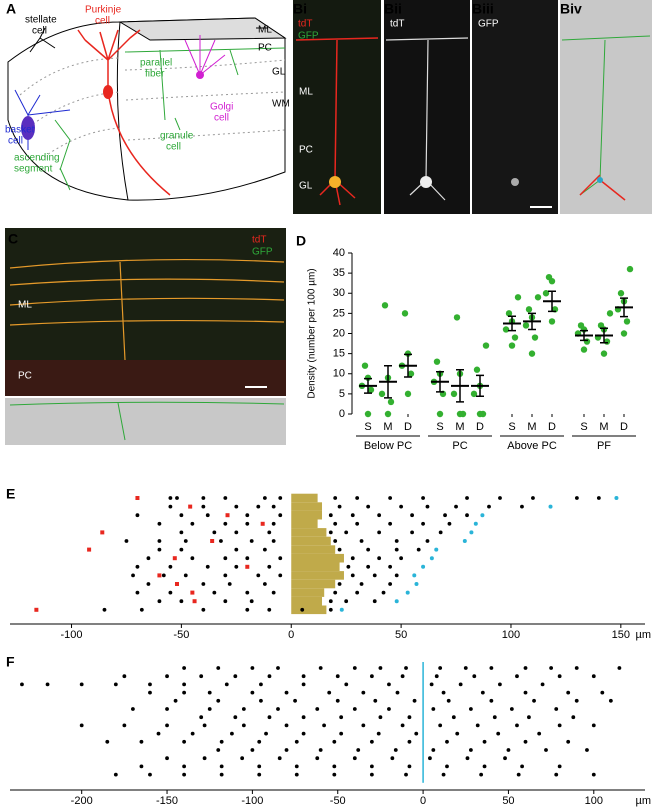 This screenshot has width=652, height=807. Describe the element at coordinates (401, 635) in the screenshot. I see `x-tick-label: 50` at that location.